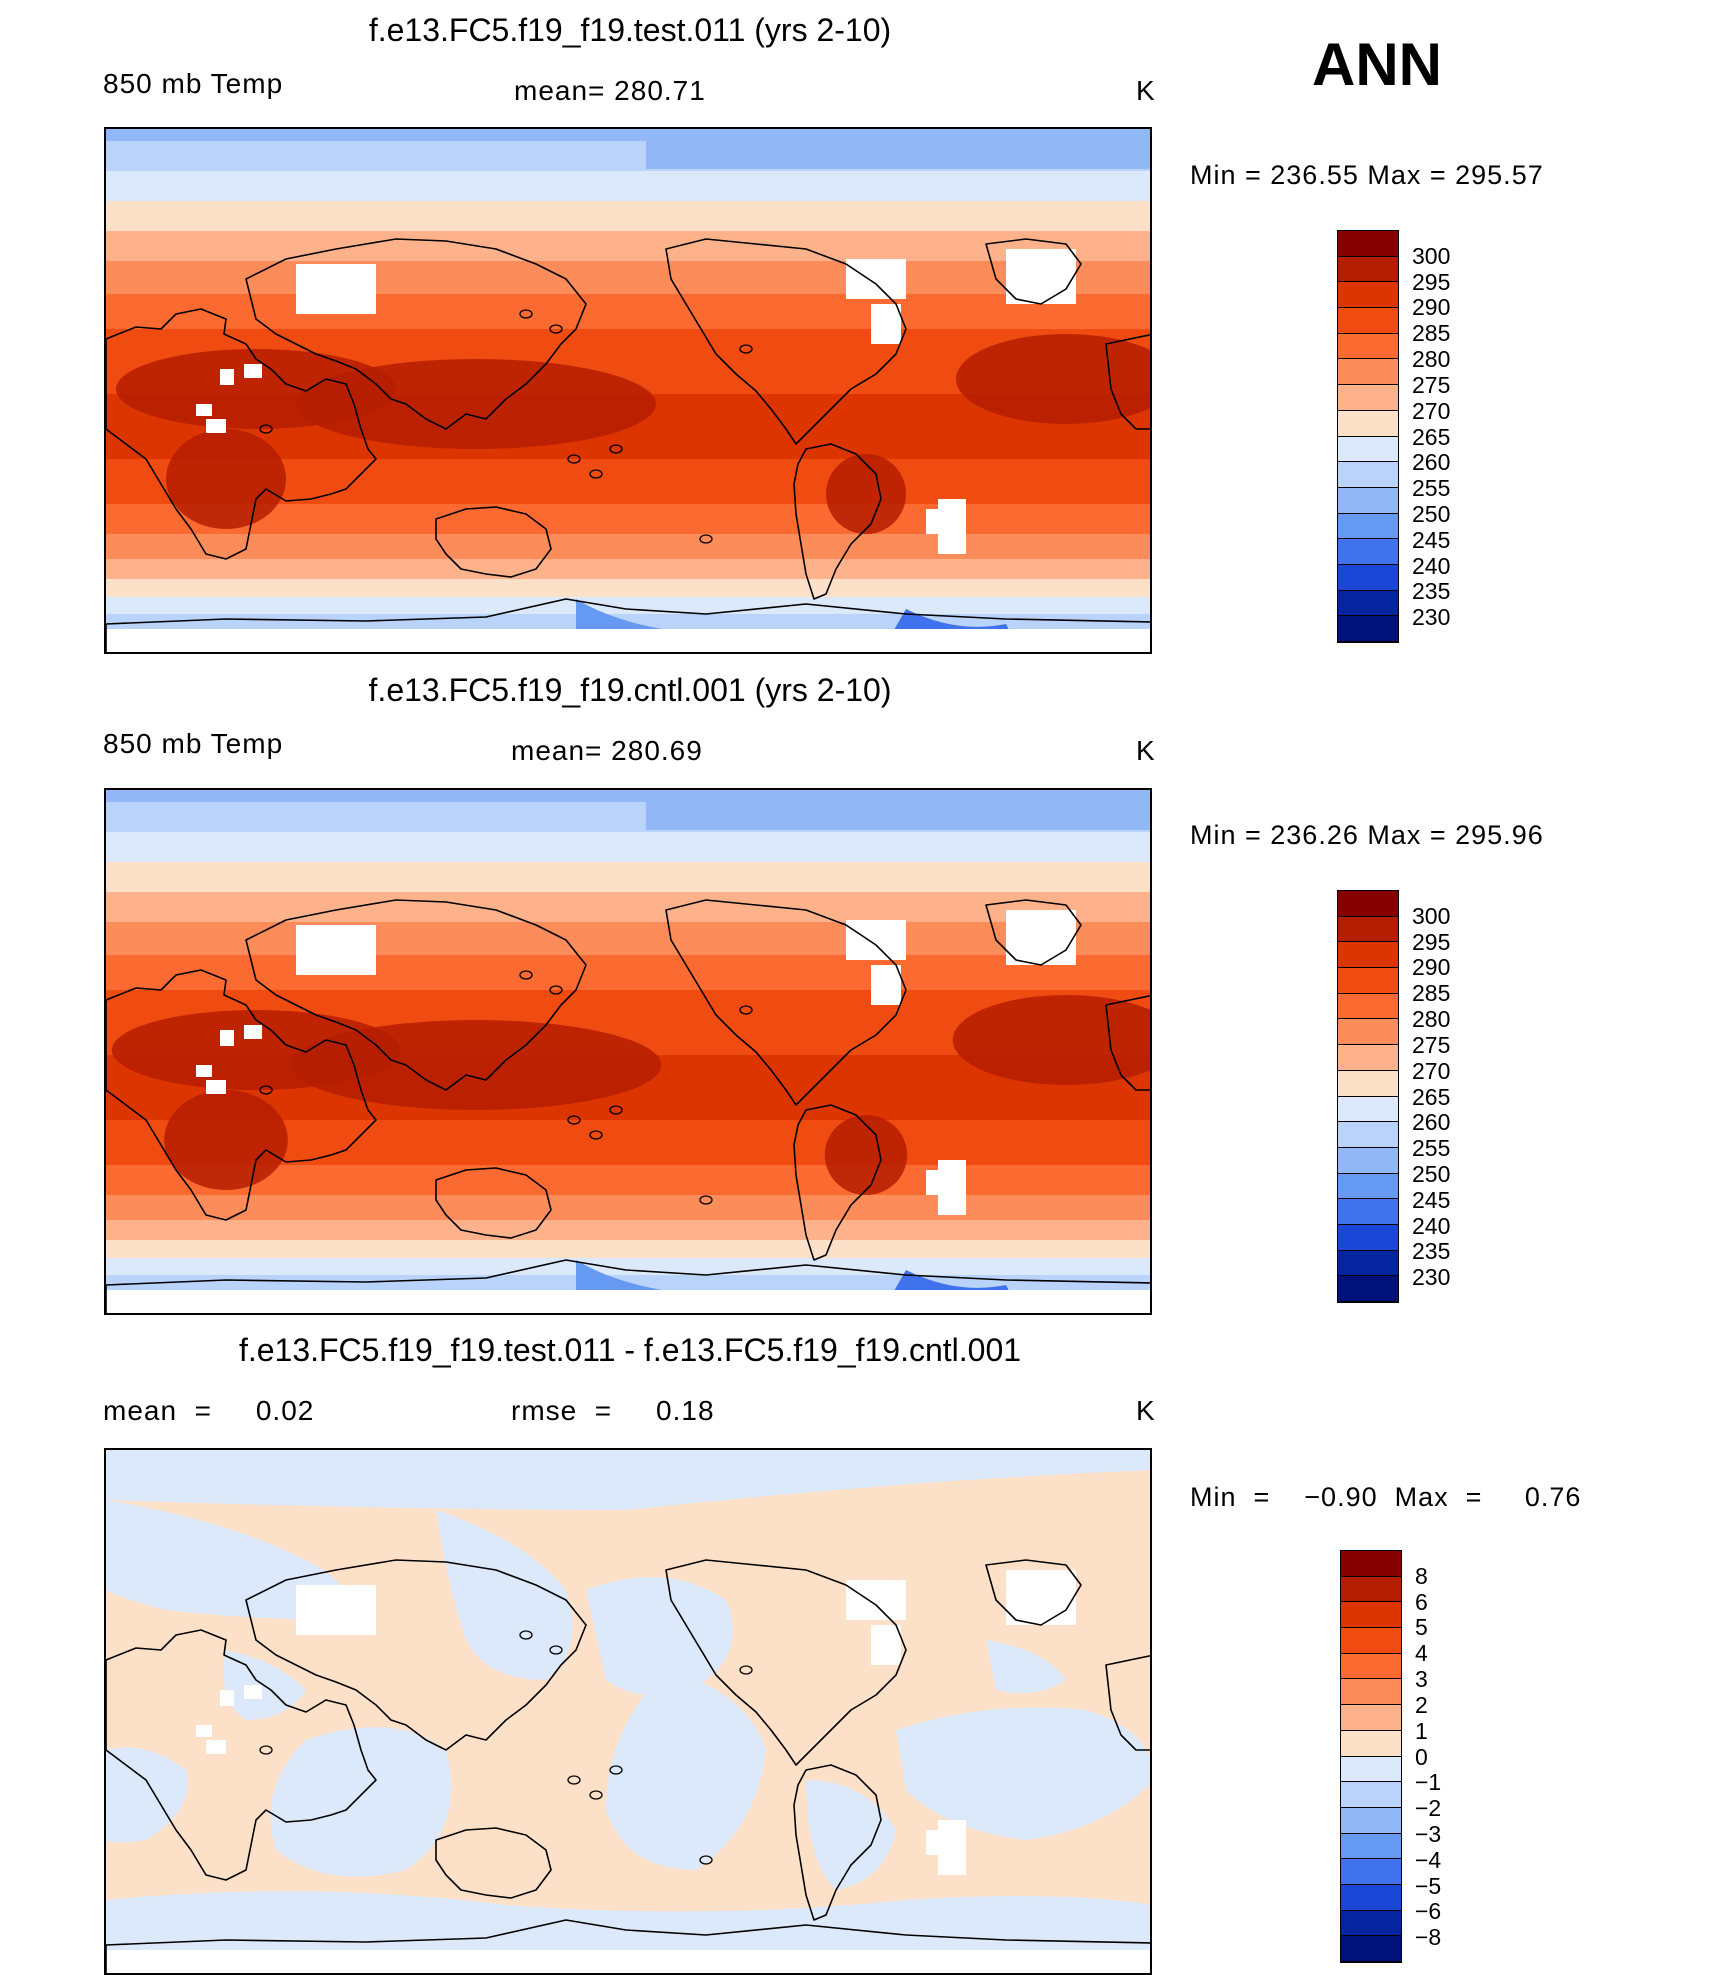 Image resolution: width=1710 pixels, height=1975 pixels. Describe the element at coordinates (1421, 1653) in the screenshot. I see `colorbar-tick-label: 4` at that location.